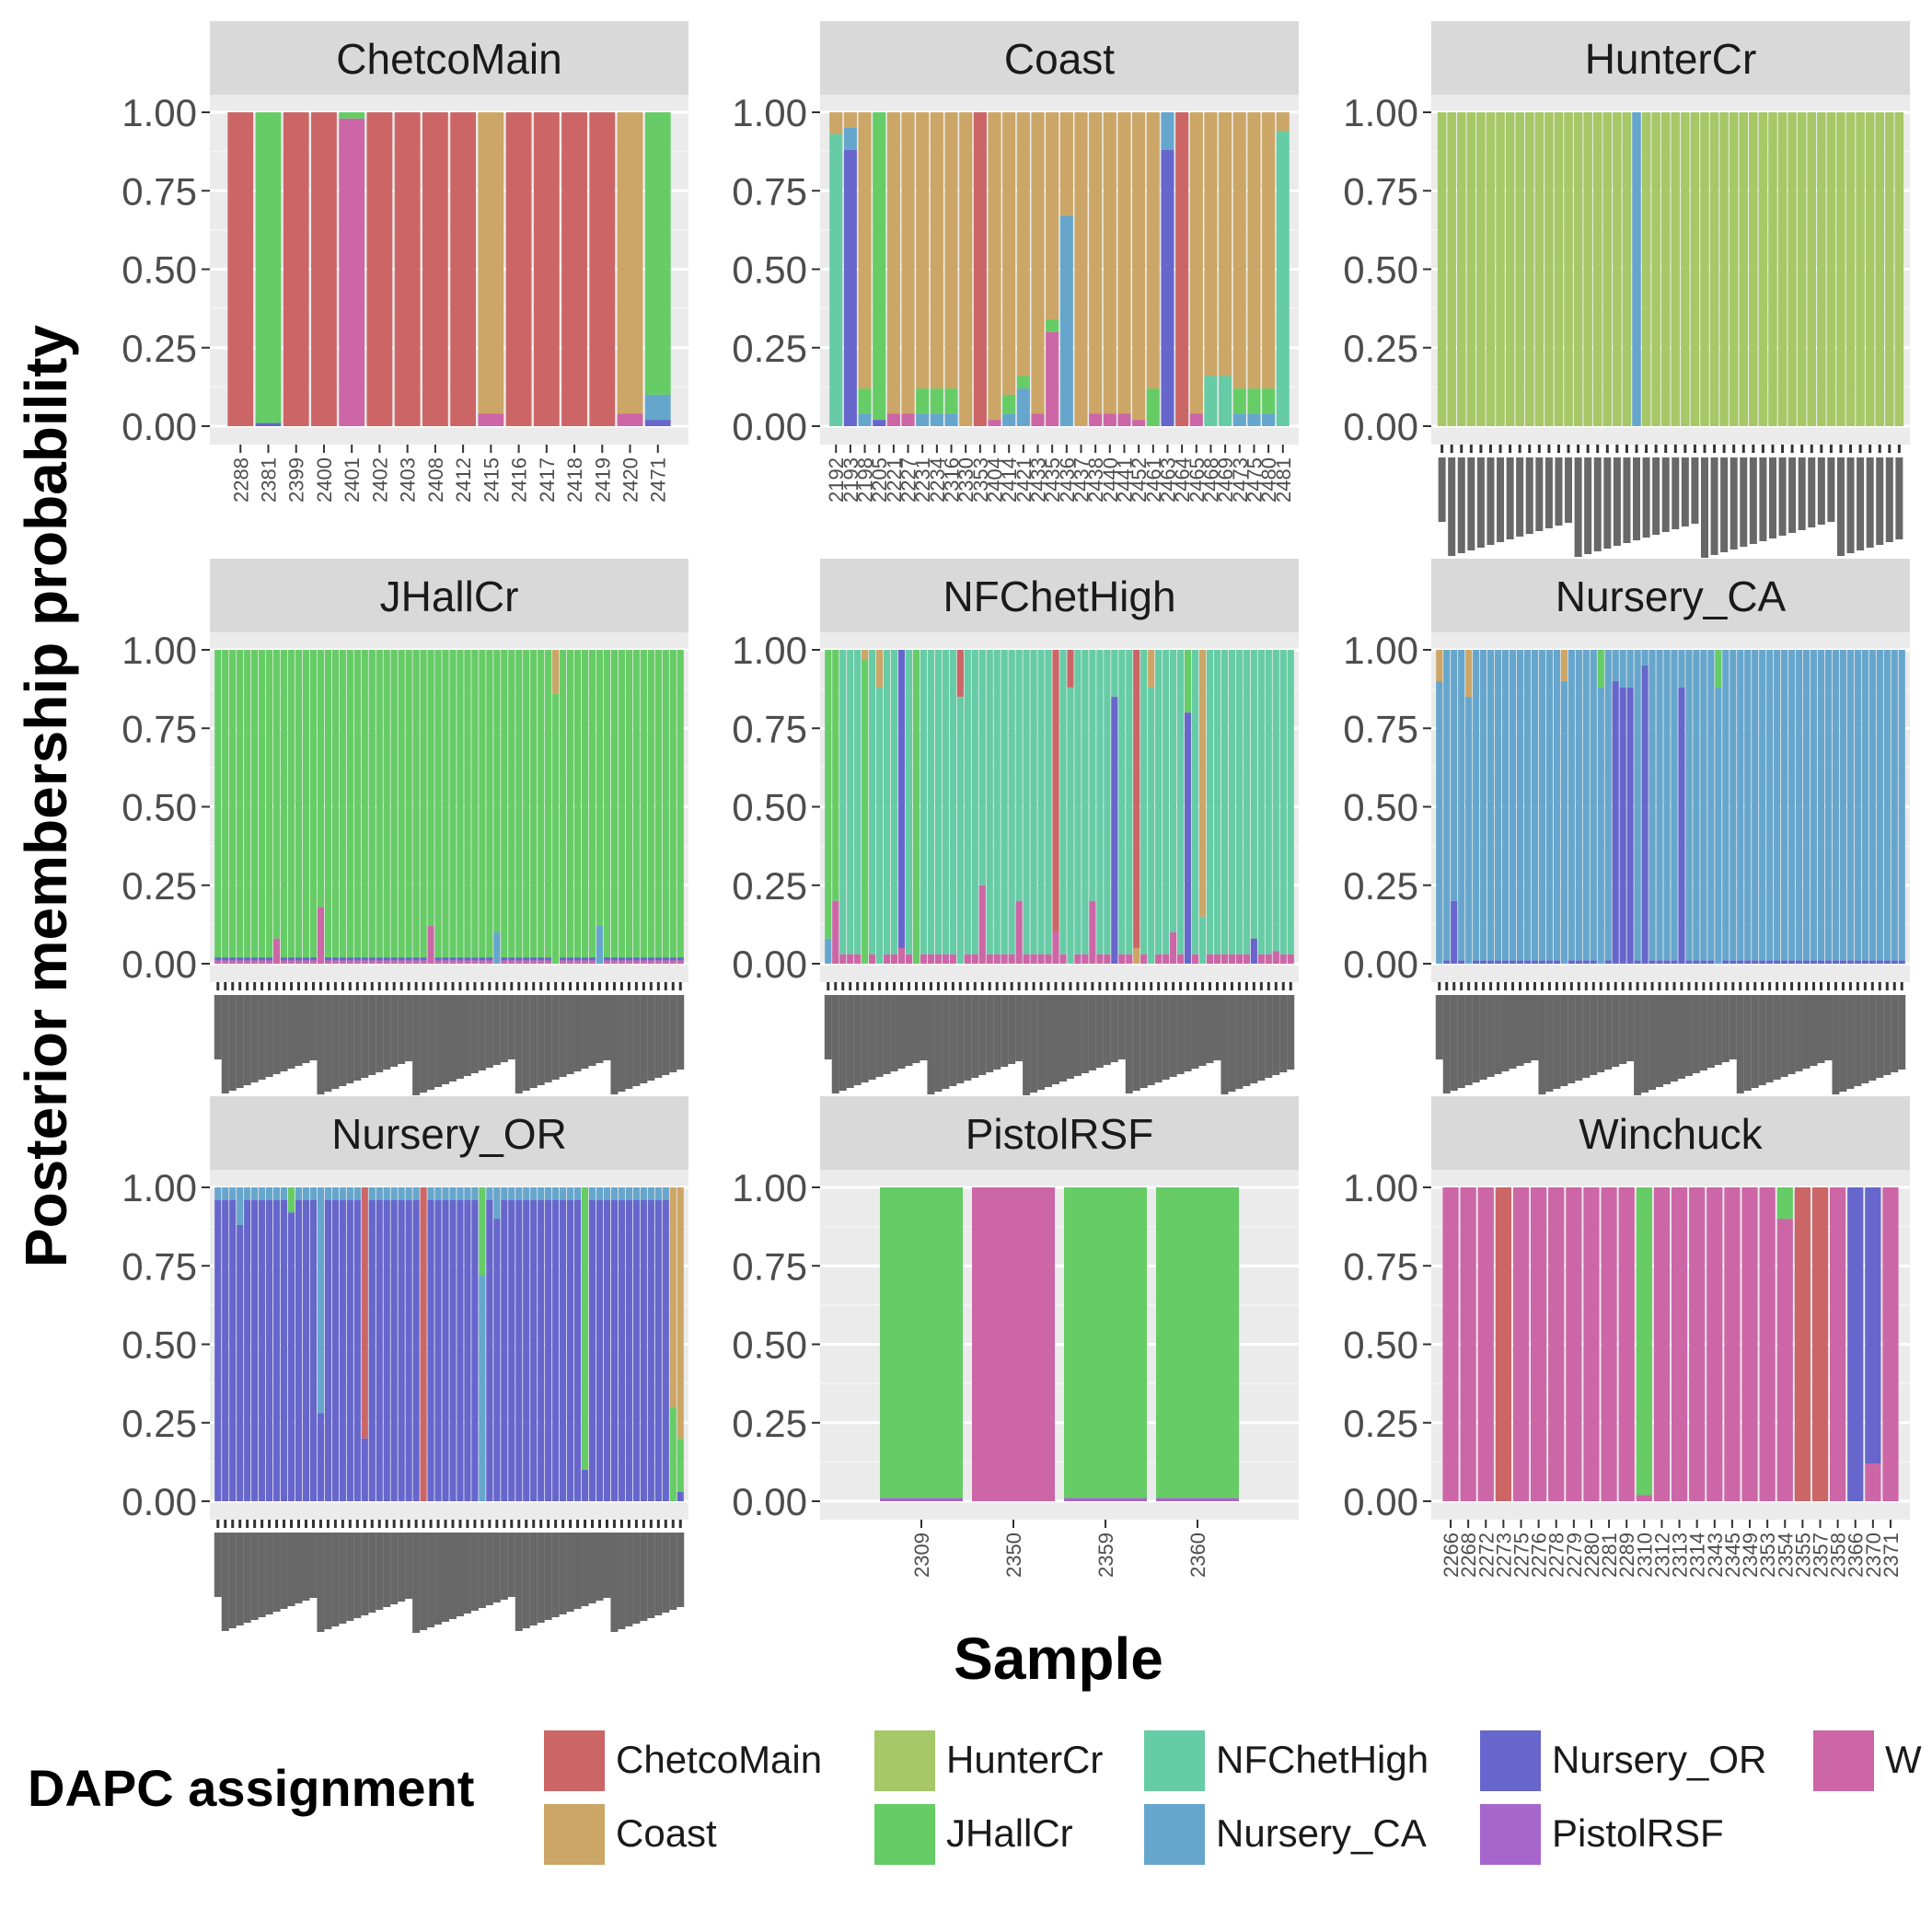 The height and width of the screenshot is (1932, 1932). What do you see at coordinates (1844, 1761) in the screenshot?
I see `legend-key` at bounding box center [1844, 1761].